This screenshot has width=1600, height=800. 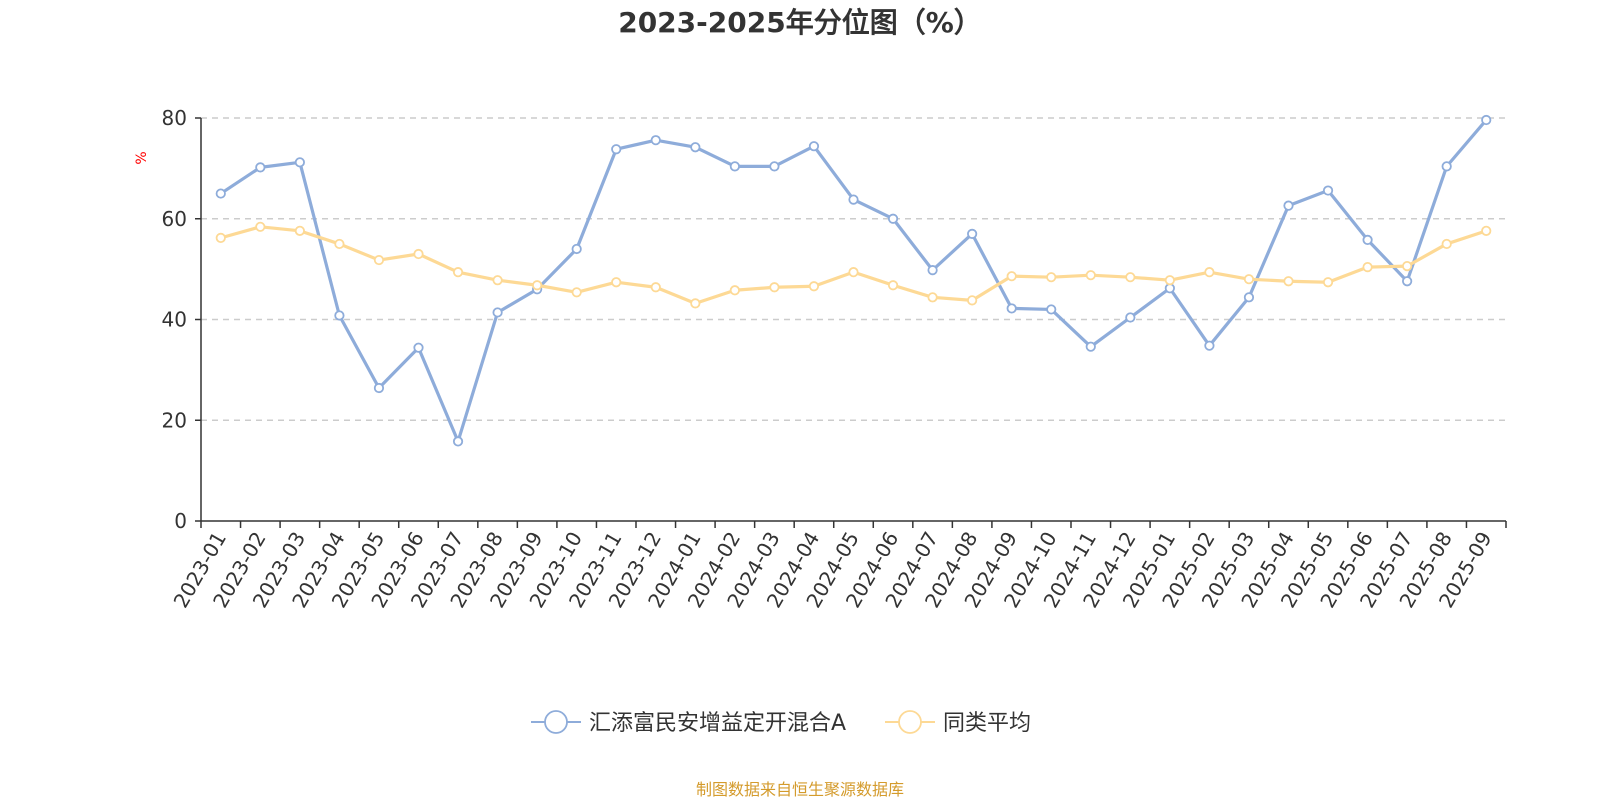 What do you see at coordinates (174, 219) in the screenshot?
I see `y-tick-label: 60` at bounding box center [174, 219].